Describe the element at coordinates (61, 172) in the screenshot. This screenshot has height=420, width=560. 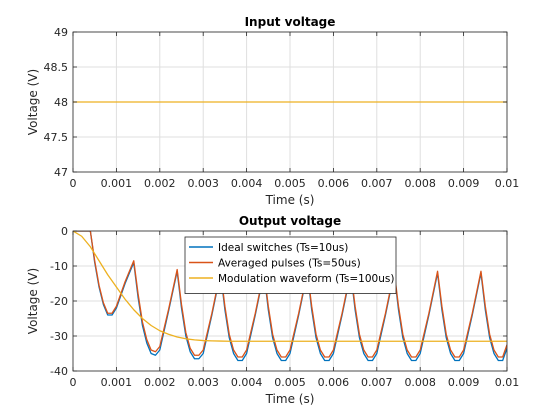
I see `y-tick-label: 47` at that location.